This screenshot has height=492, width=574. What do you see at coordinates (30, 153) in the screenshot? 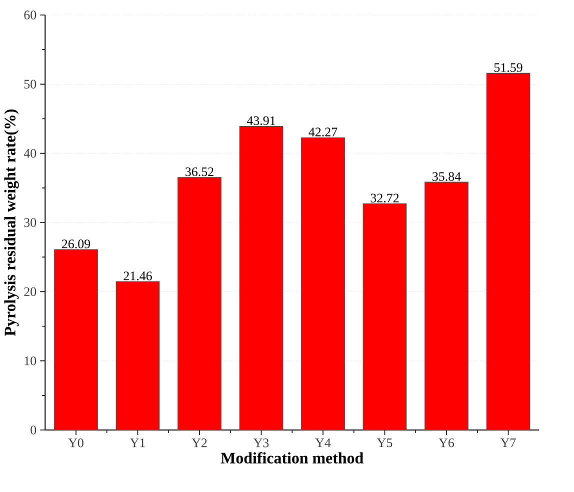
I see `y-tick-label: 40` at bounding box center [30, 153].